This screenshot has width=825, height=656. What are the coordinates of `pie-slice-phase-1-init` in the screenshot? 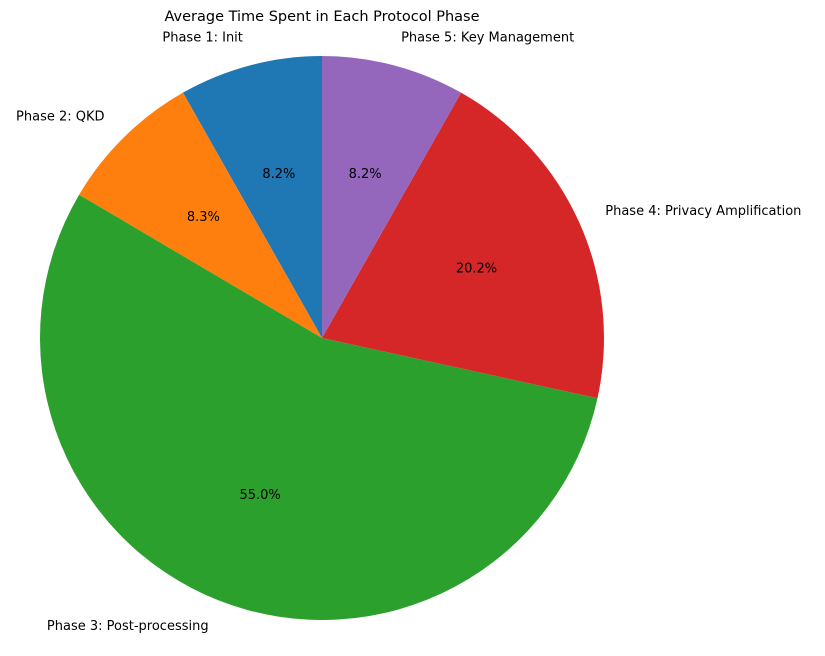 It's located at (252, 197).